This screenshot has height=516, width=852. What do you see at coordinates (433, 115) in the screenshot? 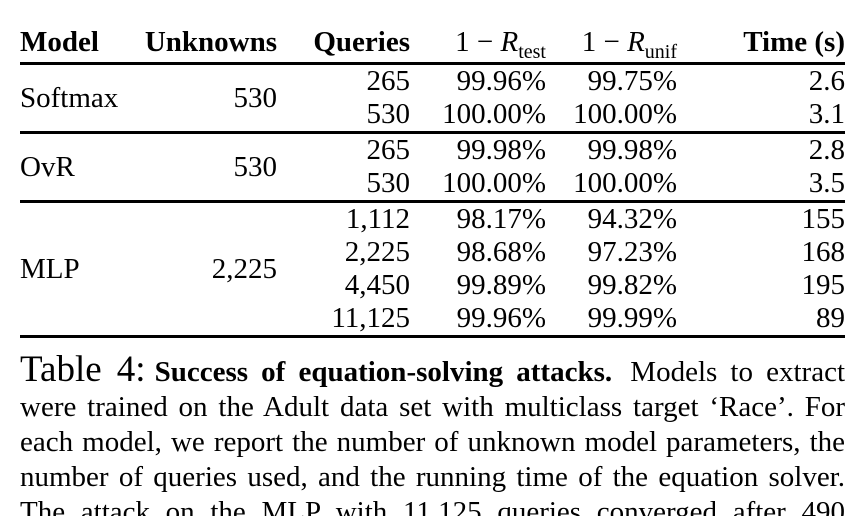
I see `table-row-softmax-2: 530 100.00% 100.00% 3.1` at bounding box center [433, 115].